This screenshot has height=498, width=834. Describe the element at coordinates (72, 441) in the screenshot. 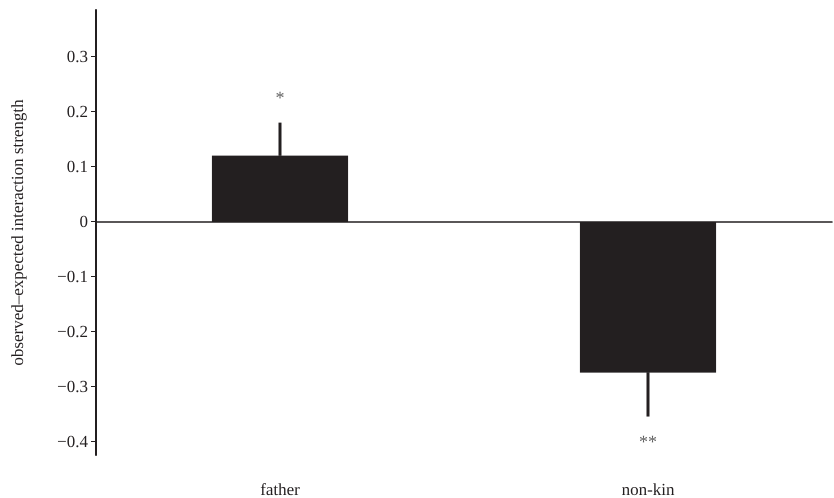

I see `y-tick-label: −0.4` at that location.